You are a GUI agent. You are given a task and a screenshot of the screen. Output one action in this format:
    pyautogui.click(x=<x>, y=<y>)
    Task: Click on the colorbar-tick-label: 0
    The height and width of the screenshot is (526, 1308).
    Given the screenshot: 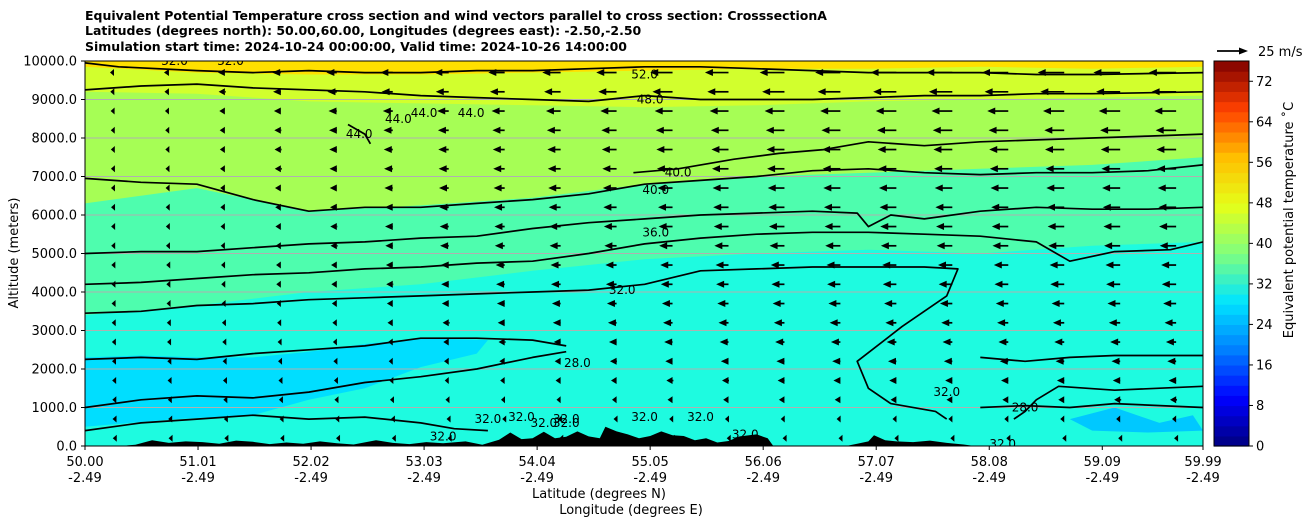 What is the action you would take?
    pyautogui.click(x=1260, y=447)
    